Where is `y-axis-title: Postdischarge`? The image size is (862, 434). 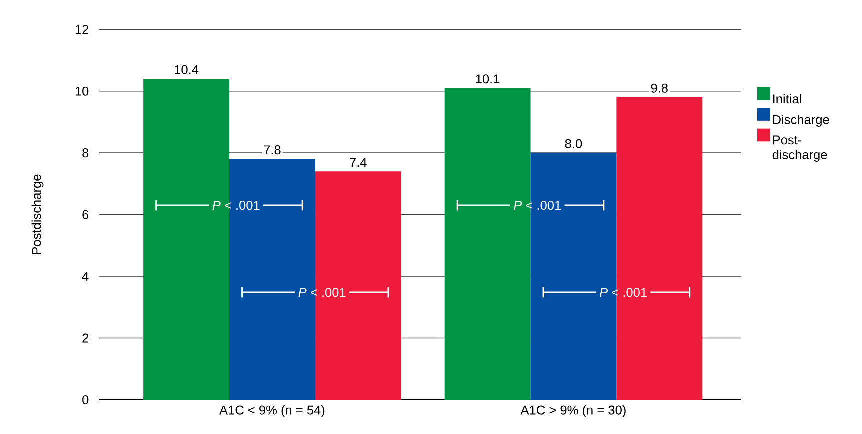
y-axis-title: Postdischarge is located at coordinates (38, 214).